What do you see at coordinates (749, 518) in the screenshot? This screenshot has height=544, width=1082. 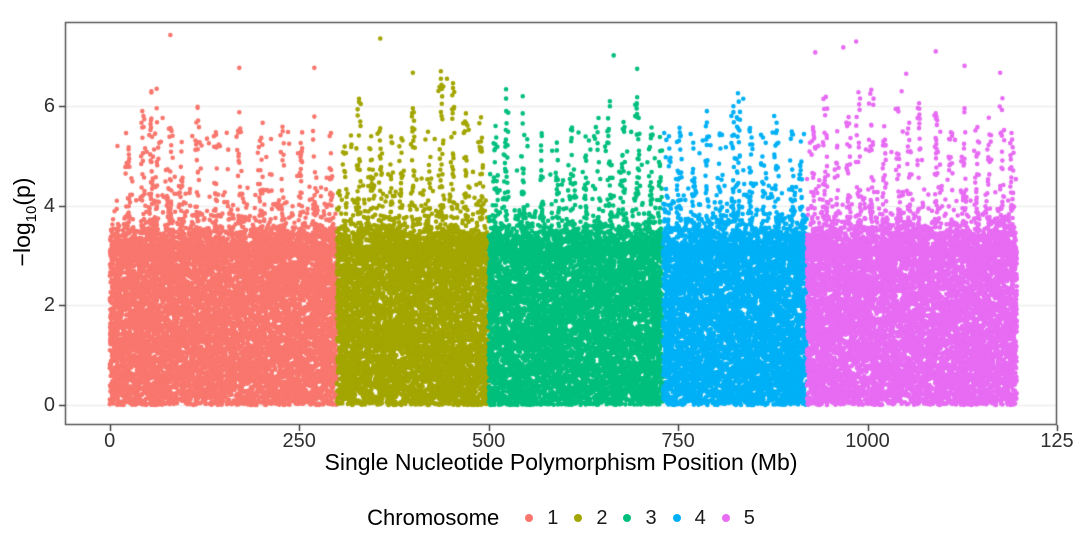 I see `legend-entry-label: 5` at bounding box center [749, 518].